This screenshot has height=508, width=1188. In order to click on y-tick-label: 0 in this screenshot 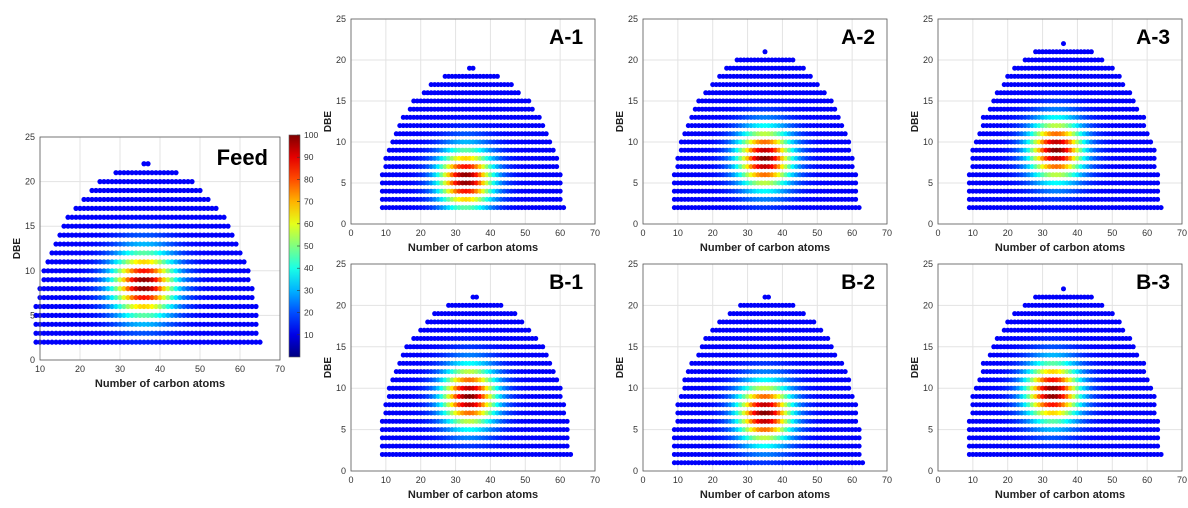, I will do `click(635, 224)`.